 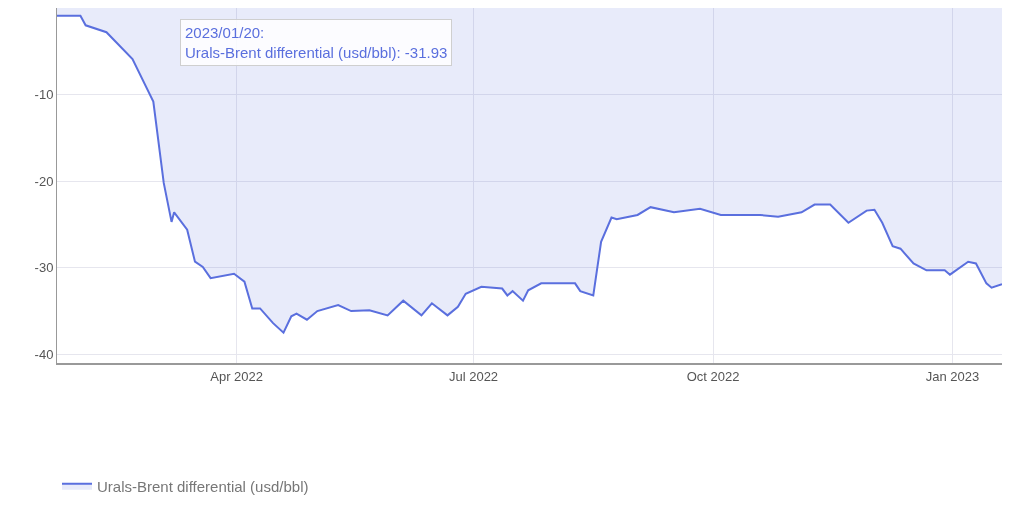 I want to click on y-tick-label: -20, so click(x=44, y=181).